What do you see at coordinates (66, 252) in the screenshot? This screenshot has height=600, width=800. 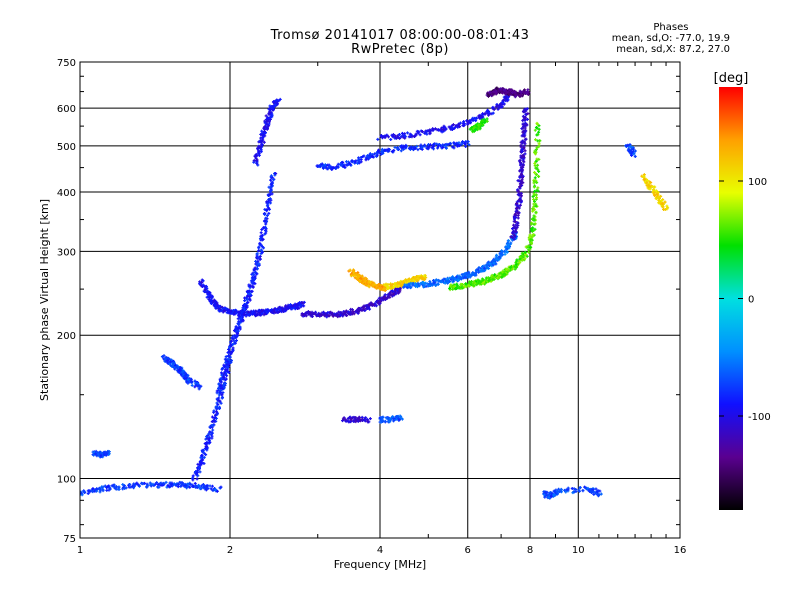 I see `y-tick-label: 300` at bounding box center [66, 252].